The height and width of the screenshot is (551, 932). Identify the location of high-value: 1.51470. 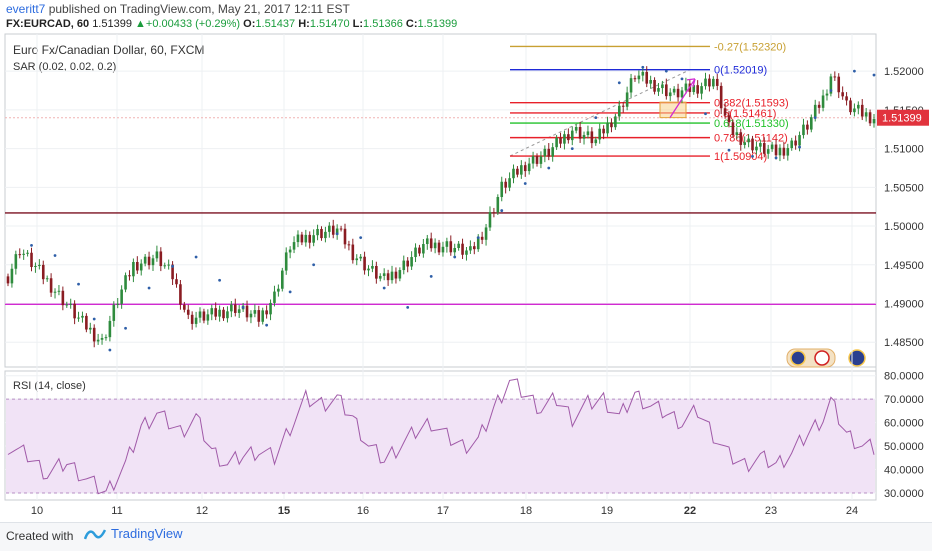
(329, 24).